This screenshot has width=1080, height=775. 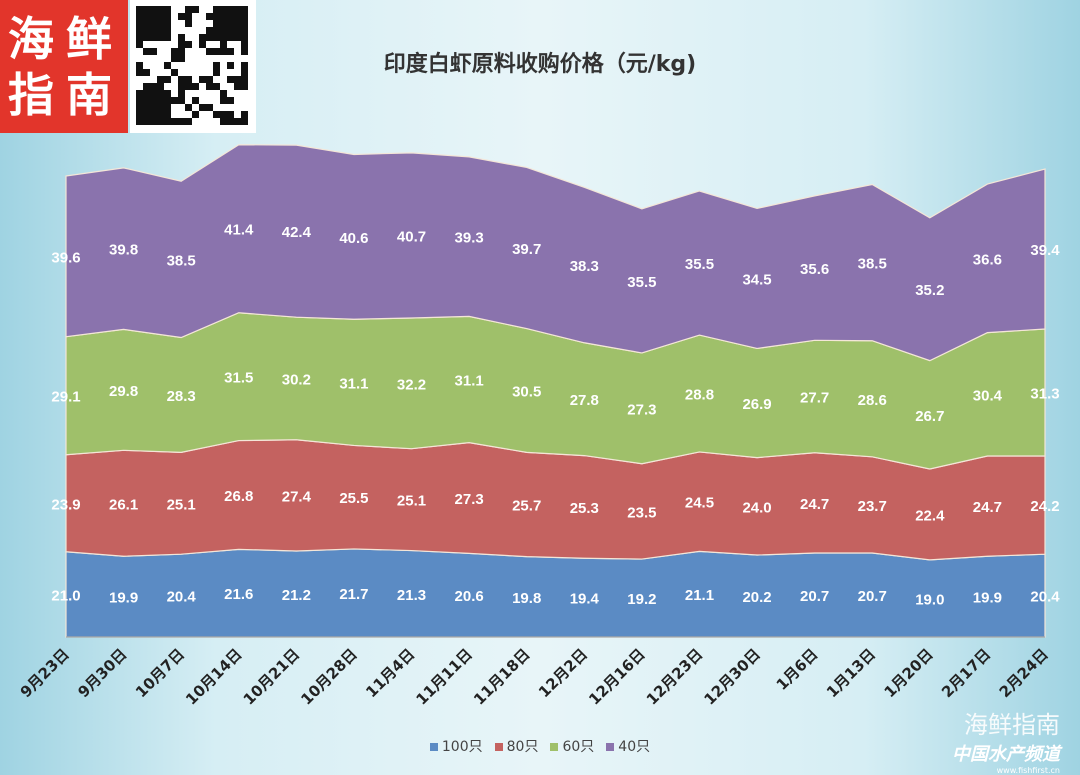 What do you see at coordinates (469, 238) in the screenshot?
I see `data-label: 39.3` at bounding box center [469, 238].